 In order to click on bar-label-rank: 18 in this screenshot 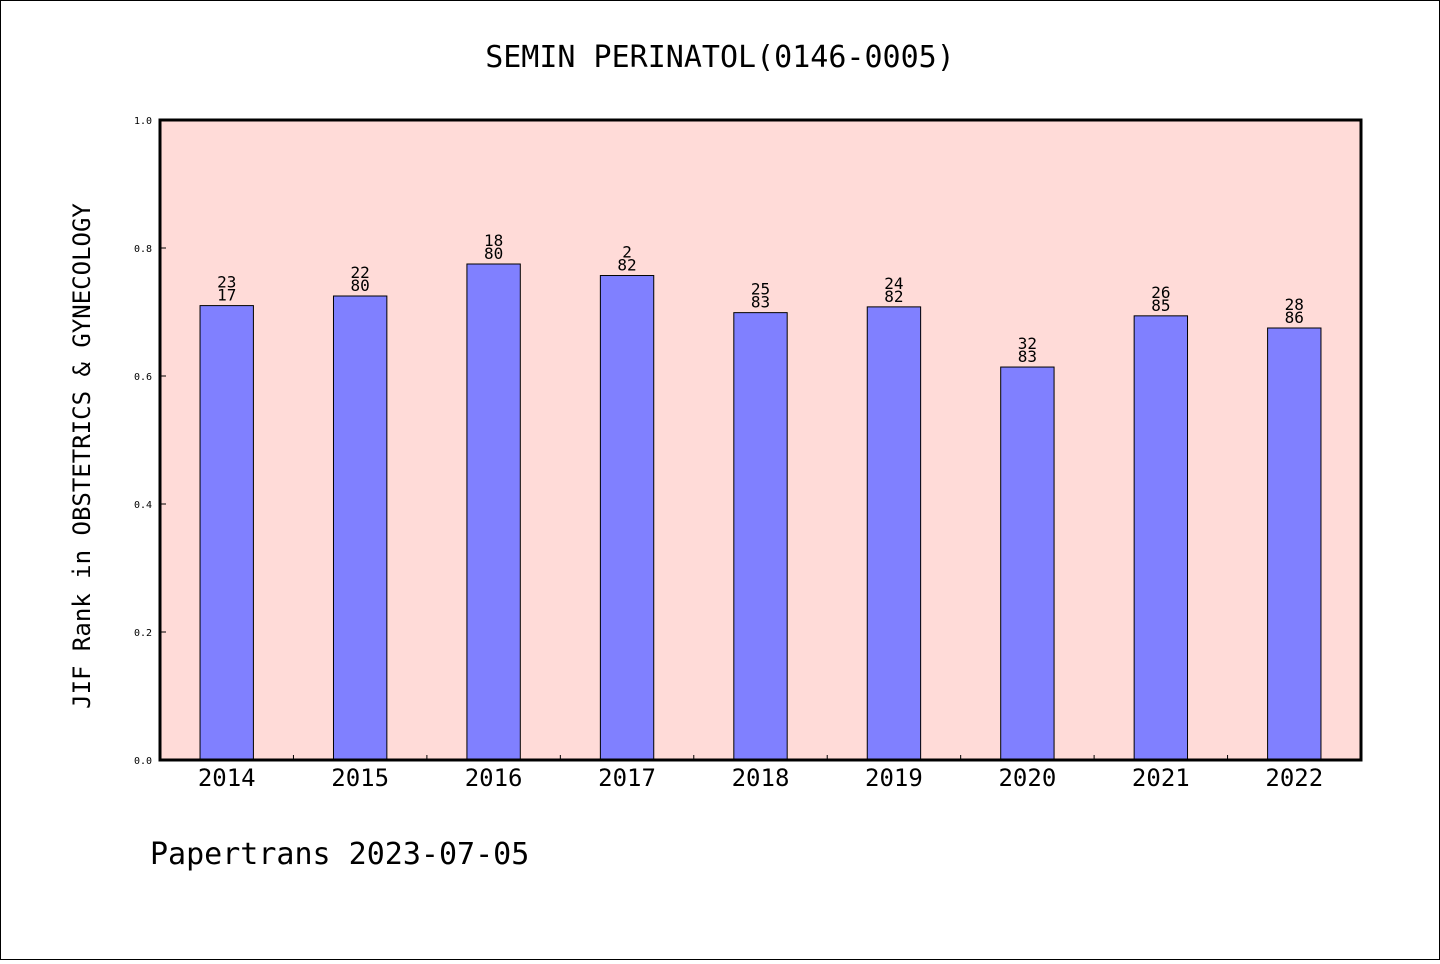, I will do `click(493, 240)`.